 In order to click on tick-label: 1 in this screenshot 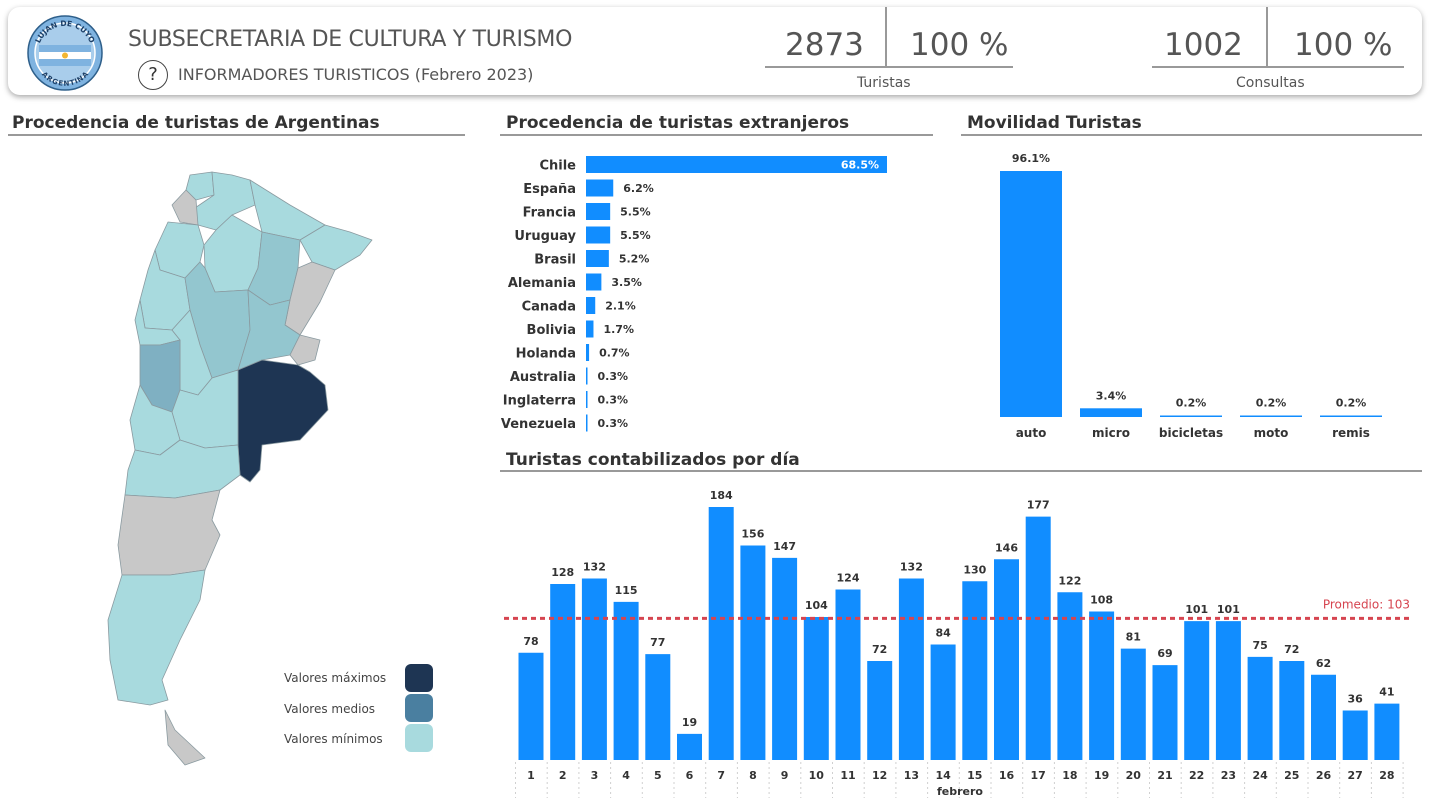, I will do `click(531, 775)`.